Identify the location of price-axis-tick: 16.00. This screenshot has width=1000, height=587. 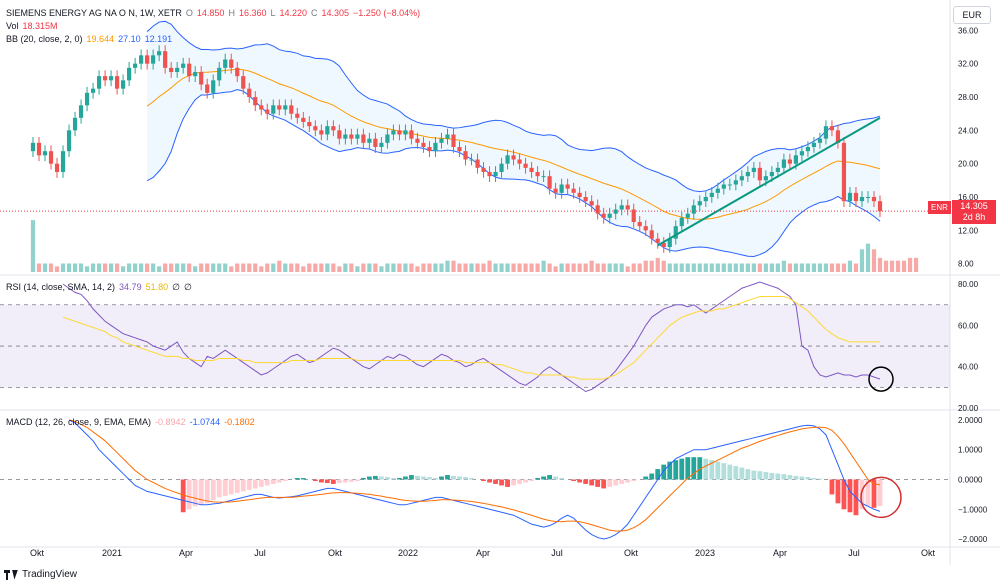
(968, 197).